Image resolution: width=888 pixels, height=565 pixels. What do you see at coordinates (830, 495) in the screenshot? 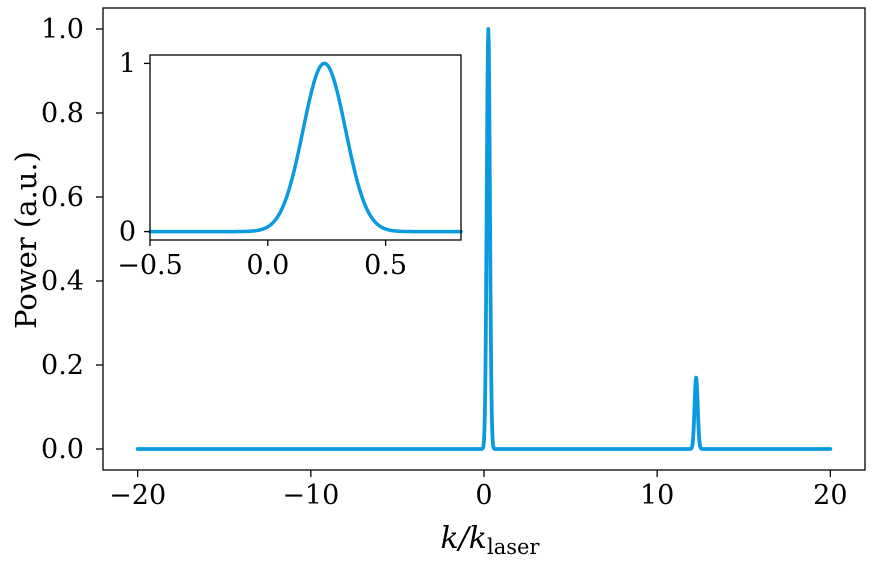
I see `main-x-tick-label: 20` at bounding box center [830, 495].